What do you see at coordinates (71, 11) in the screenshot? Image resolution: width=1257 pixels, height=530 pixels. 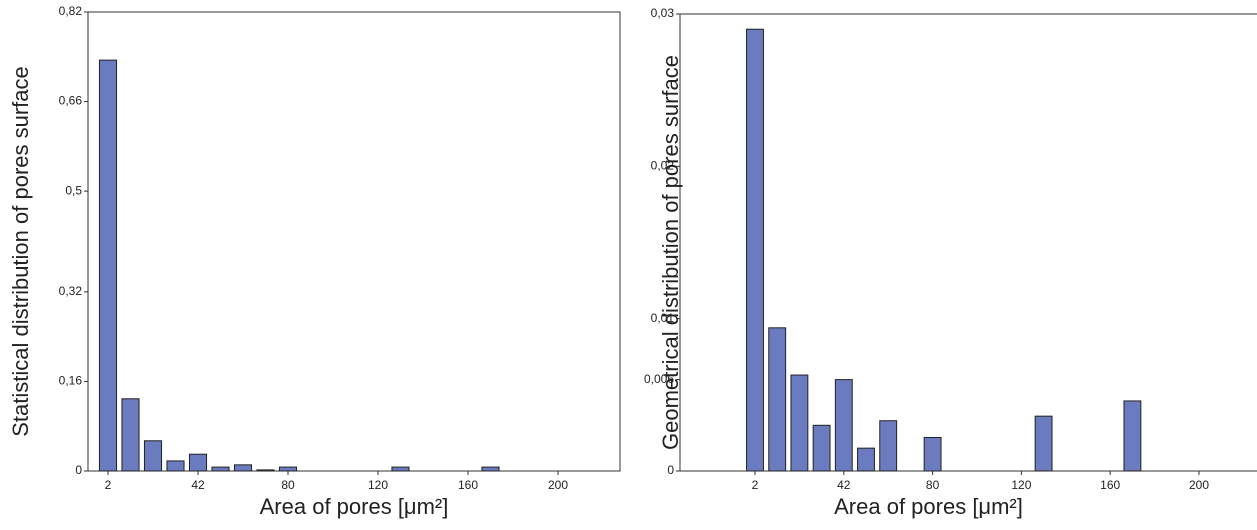 I see `y-tick-label: 0,82` at bounding box center [71, 11].